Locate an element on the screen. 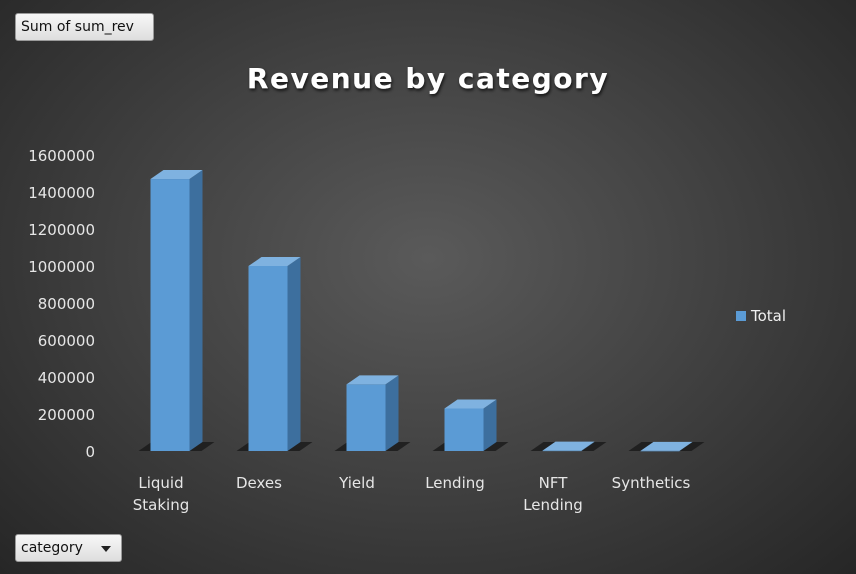  y-tick-label: 1600000 is located at coordinates (61, 156).